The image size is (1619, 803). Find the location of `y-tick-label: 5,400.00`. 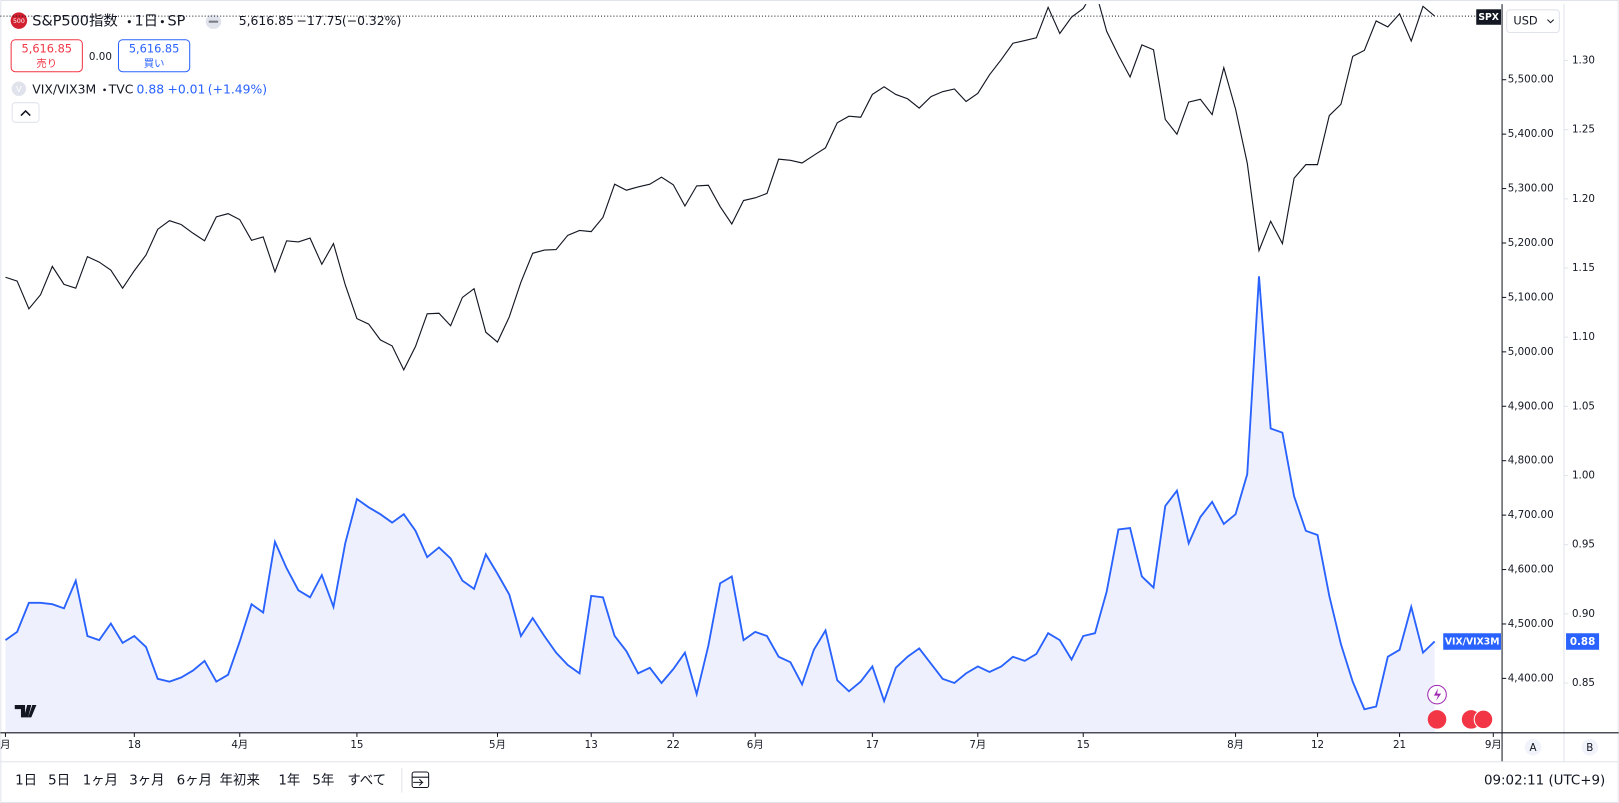

y-tick-label: 5,400.00 is located at coordinates (1531, 134).